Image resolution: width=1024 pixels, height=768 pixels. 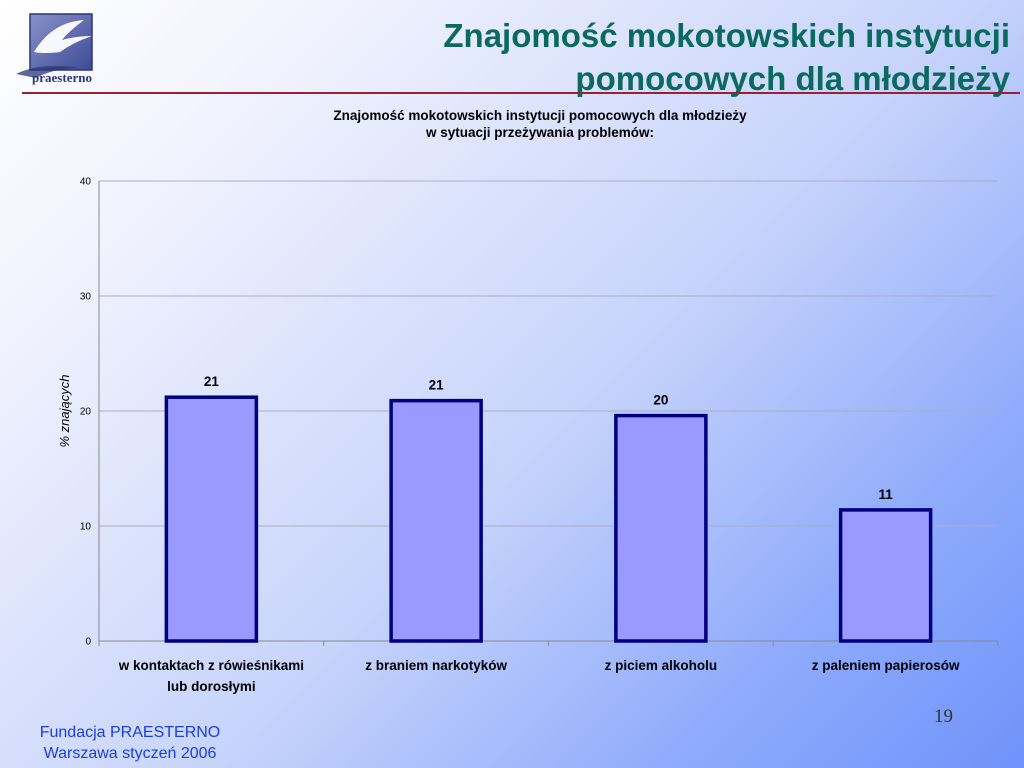 I want to click on slide-title-line2: pomocowych dla młodzieży, so click(x=792, y=78).